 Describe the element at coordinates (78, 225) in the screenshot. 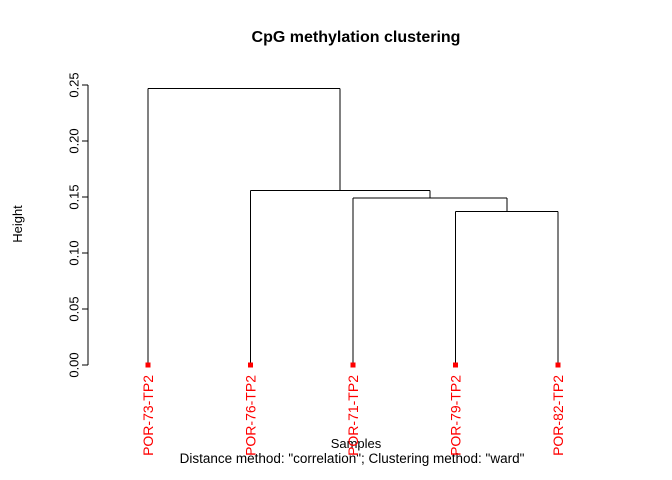

I see `y-axis: 0.00 0.05 0.10 0.15 0.20 0.25` at that location.